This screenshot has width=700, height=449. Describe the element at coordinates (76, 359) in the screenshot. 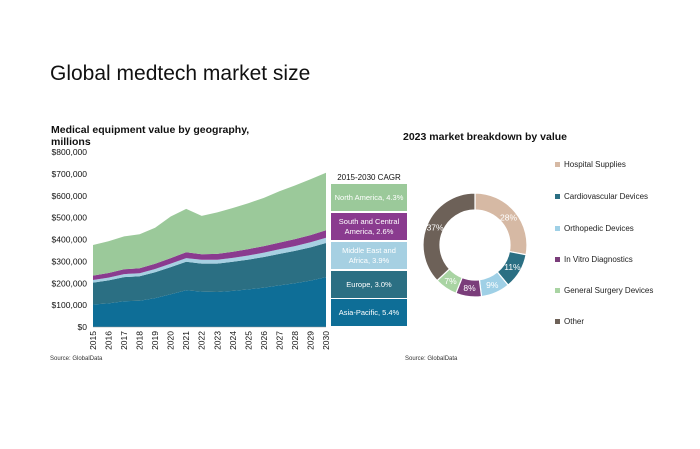

I see `area-chart-source: Source: GlobalData` at that location.